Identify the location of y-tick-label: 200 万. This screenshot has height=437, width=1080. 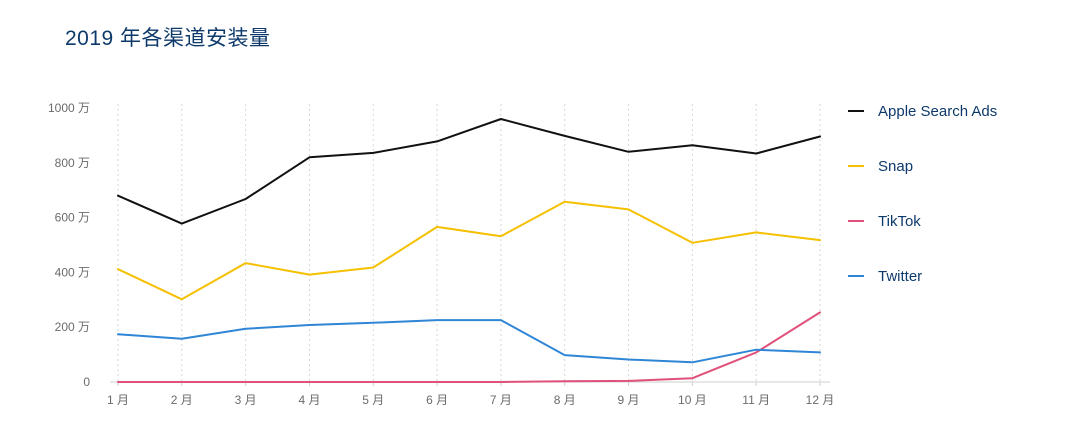
(72, 327).